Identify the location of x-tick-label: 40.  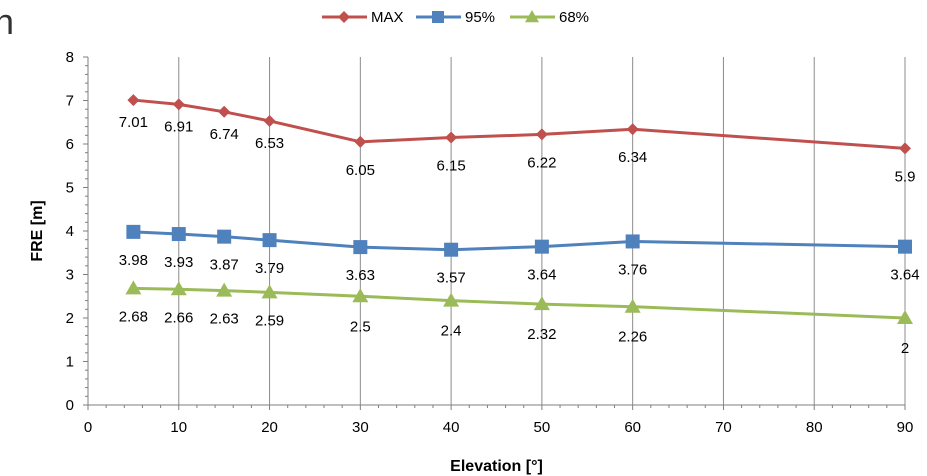
(451, 427).